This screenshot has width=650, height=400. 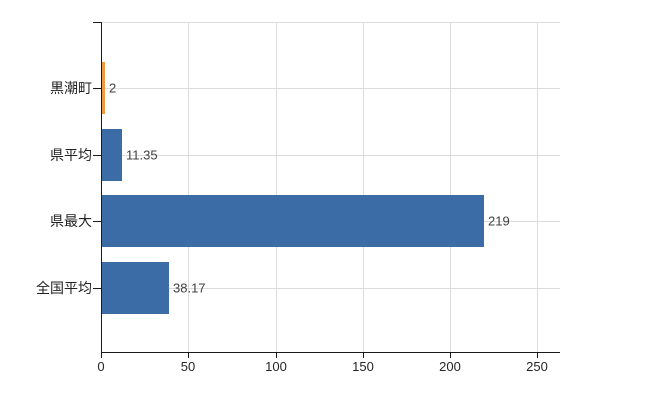 I want to click on x-tick-label: 250, so click(x=537, y=366).